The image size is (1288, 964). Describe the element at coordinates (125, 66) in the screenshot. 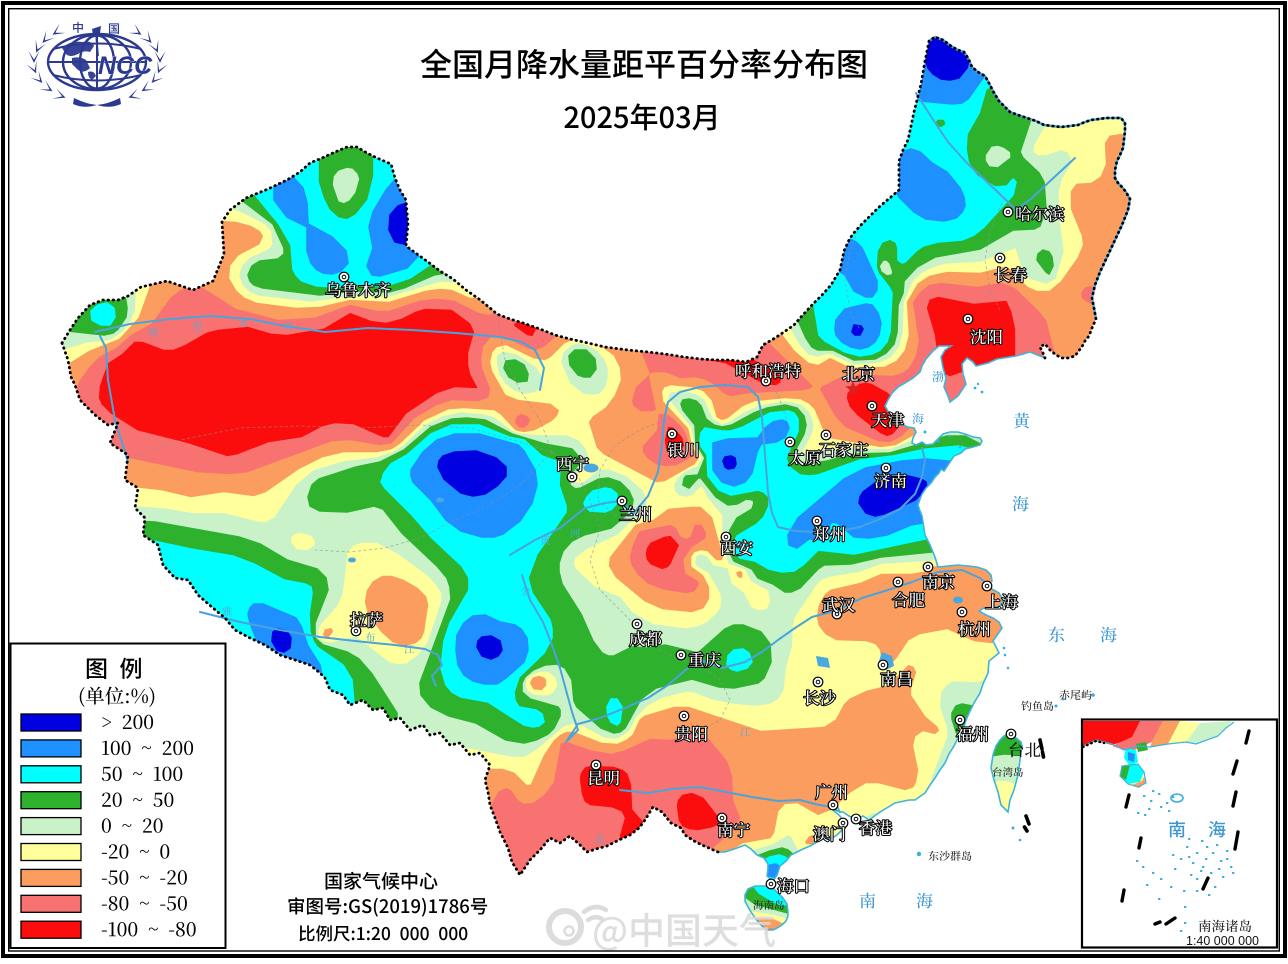

I see `svg-text: NCC` at that location.